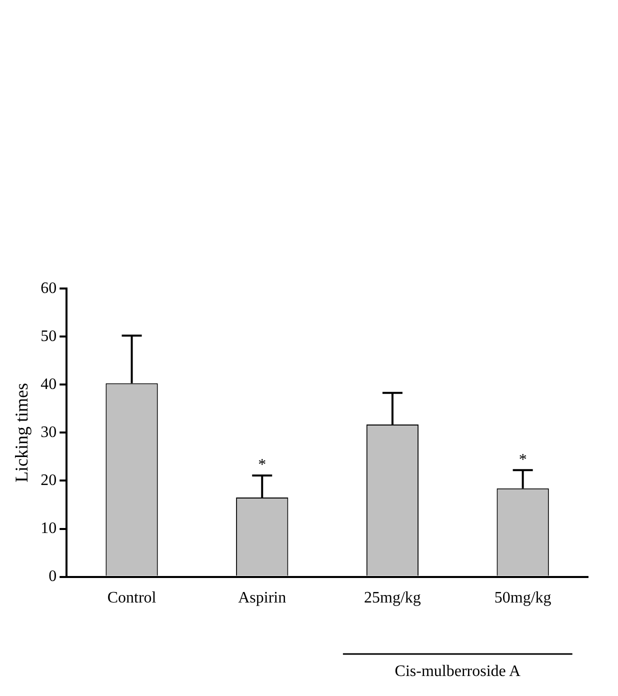  Describe the element at coordinates (48, 528) in the screenshot. I see `y-tick-label: 10` at that location.